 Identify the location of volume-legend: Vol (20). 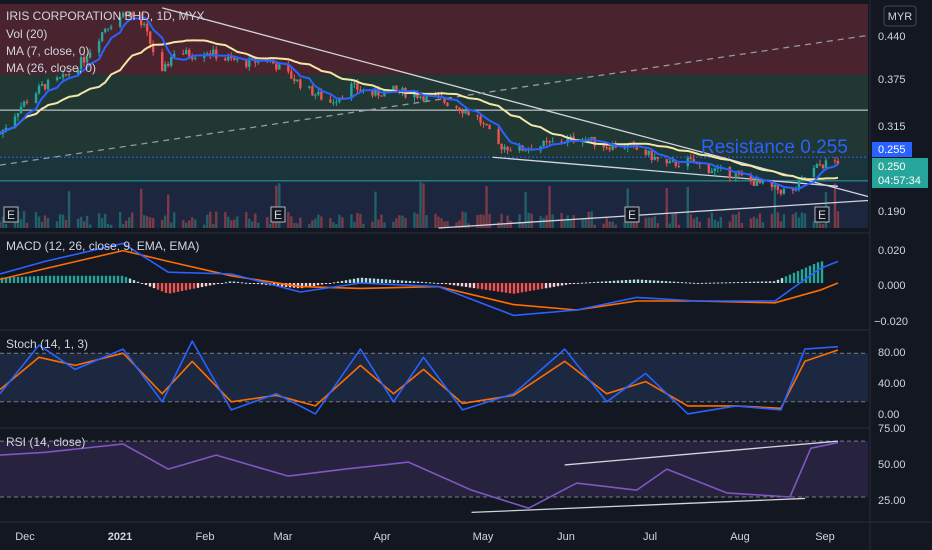
(26, 34).